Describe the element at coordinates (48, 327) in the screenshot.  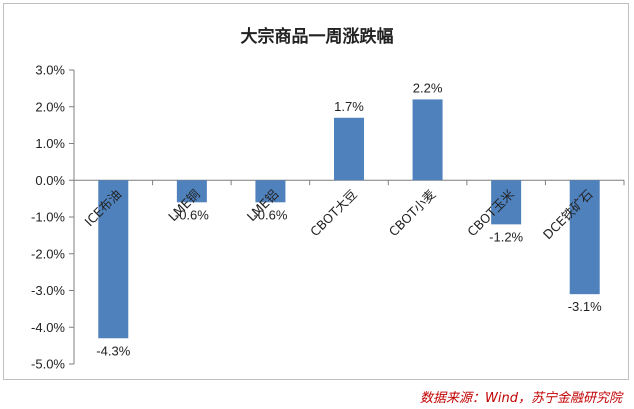
I see `y-tick-label: -4.0%` at that location.